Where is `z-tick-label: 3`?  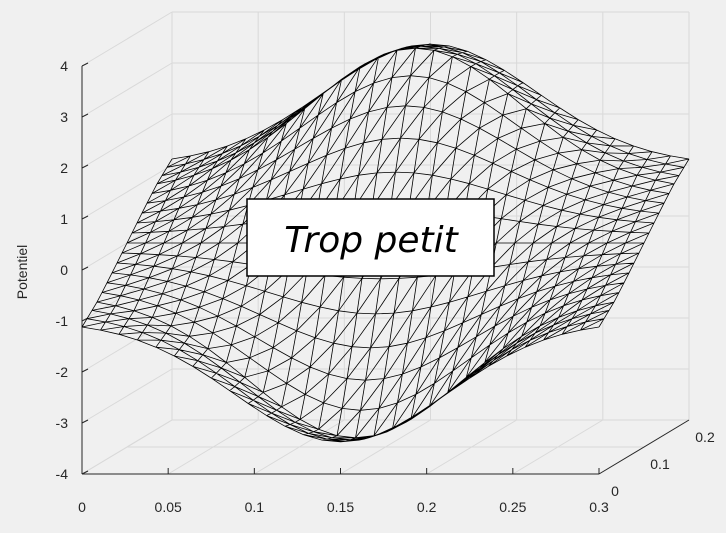
z-tick-label: 3 is located at coordinates (64, 117).